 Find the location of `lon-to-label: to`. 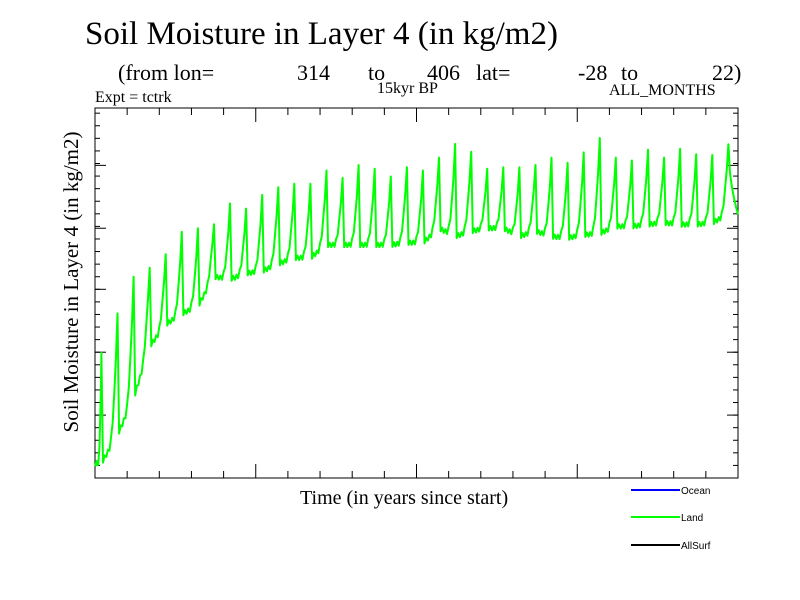

lon-to-label: to is located at coordinates (377, 72).